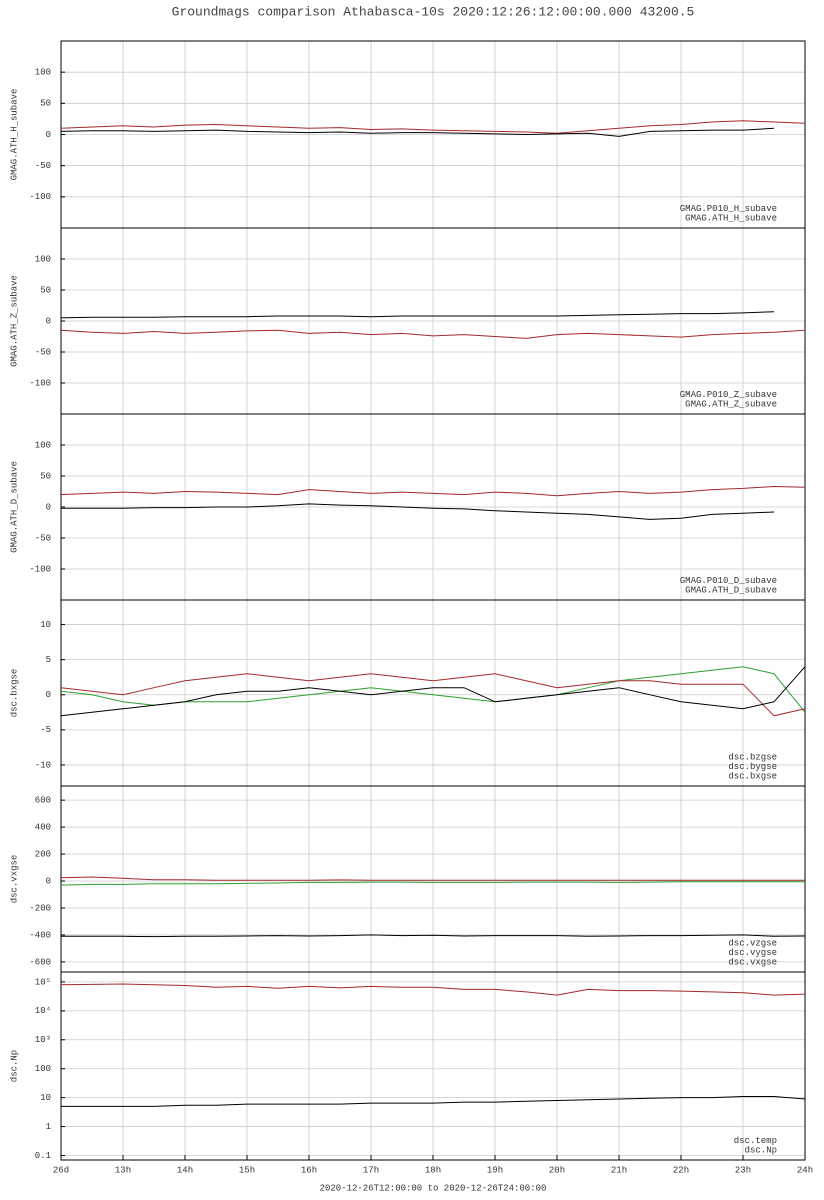 The image size is (824, 1200). What do you see at coordinates (48, 660) in the screenshot?
I see `y-tick-label: 5` at bounding box center [48, 660].